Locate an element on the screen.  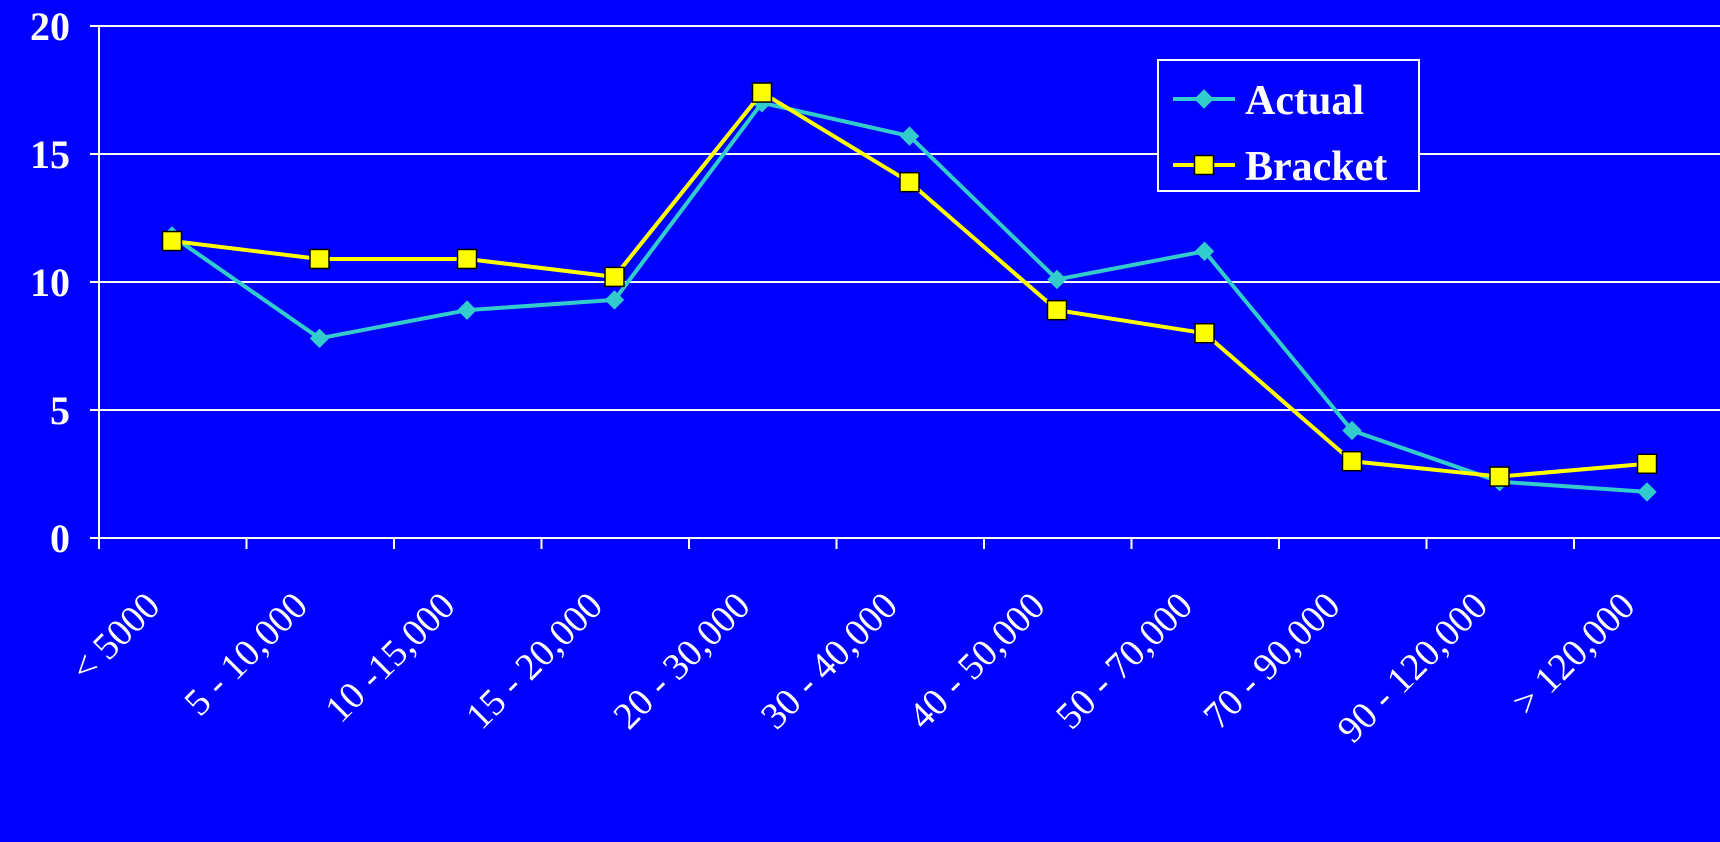
x-tick-label: 5 - 10,000 is located at coordinates (245, 654).